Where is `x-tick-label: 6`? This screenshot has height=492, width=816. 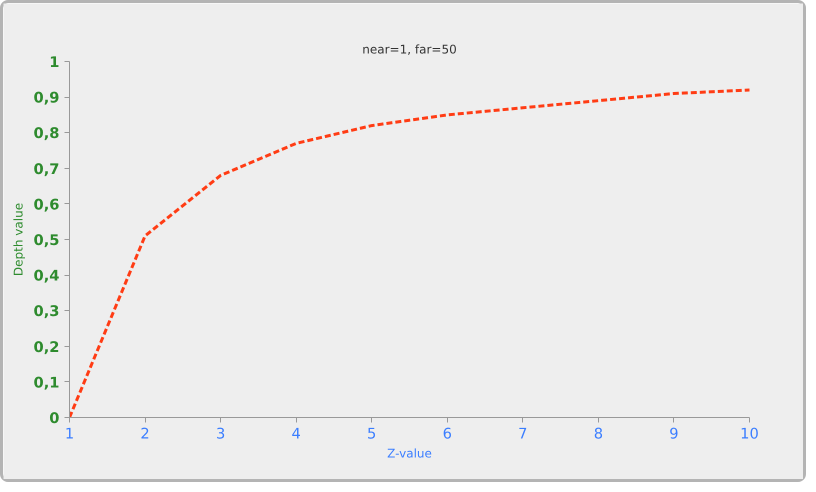 x-tick-label: 6 is located at coordinates (447, 434).